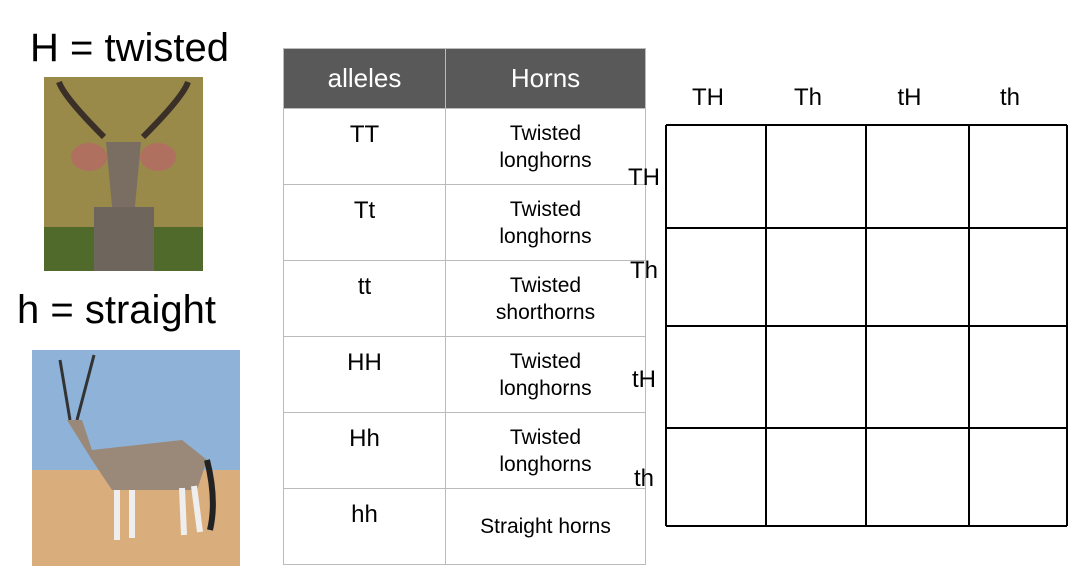  I want to click on table-row: Tt Twisted longhorns, so click(464, 222).